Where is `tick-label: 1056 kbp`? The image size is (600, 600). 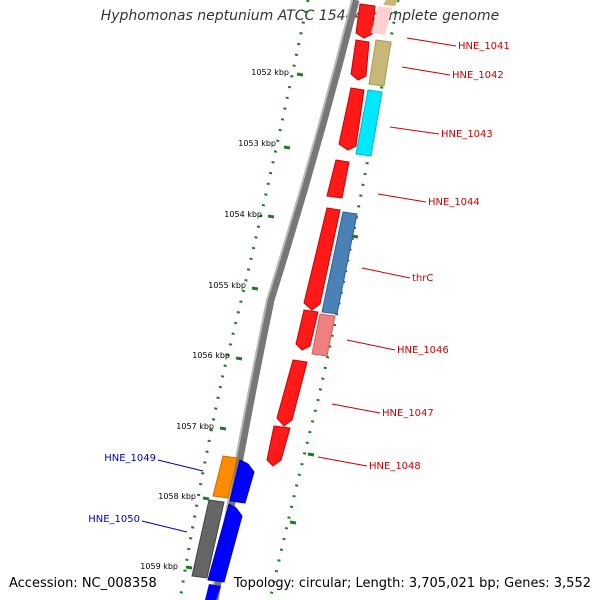 tick-label: 1056 kbp is located at coordinates (211, 355).